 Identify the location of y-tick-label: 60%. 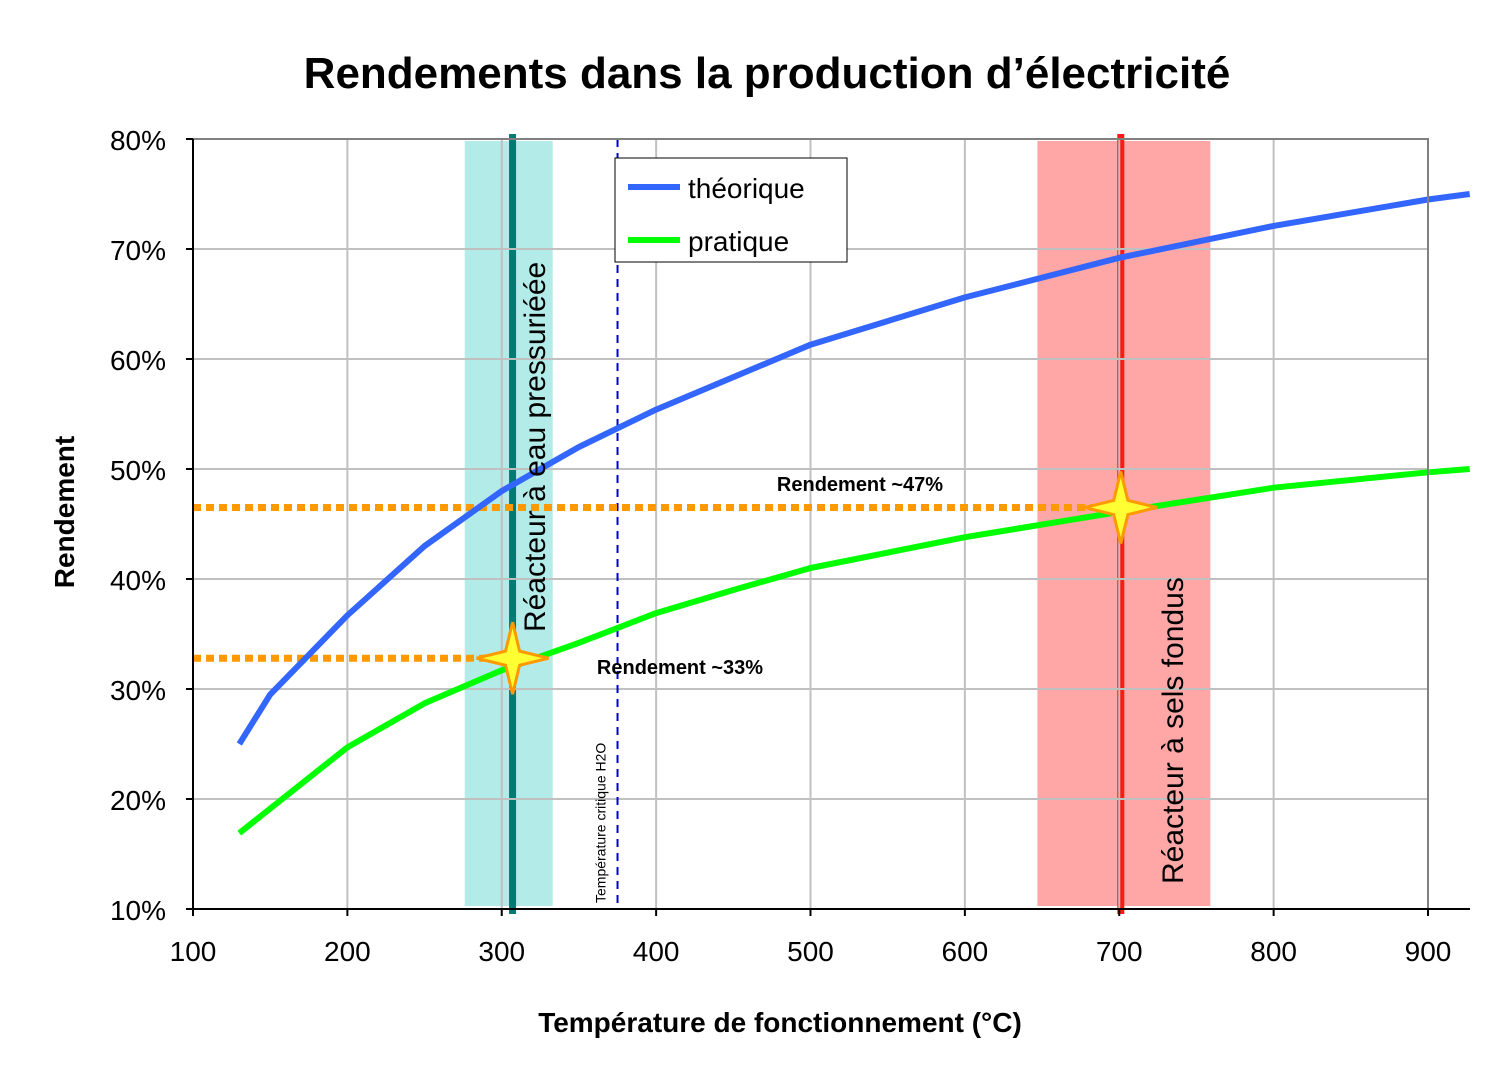
(138, 360).